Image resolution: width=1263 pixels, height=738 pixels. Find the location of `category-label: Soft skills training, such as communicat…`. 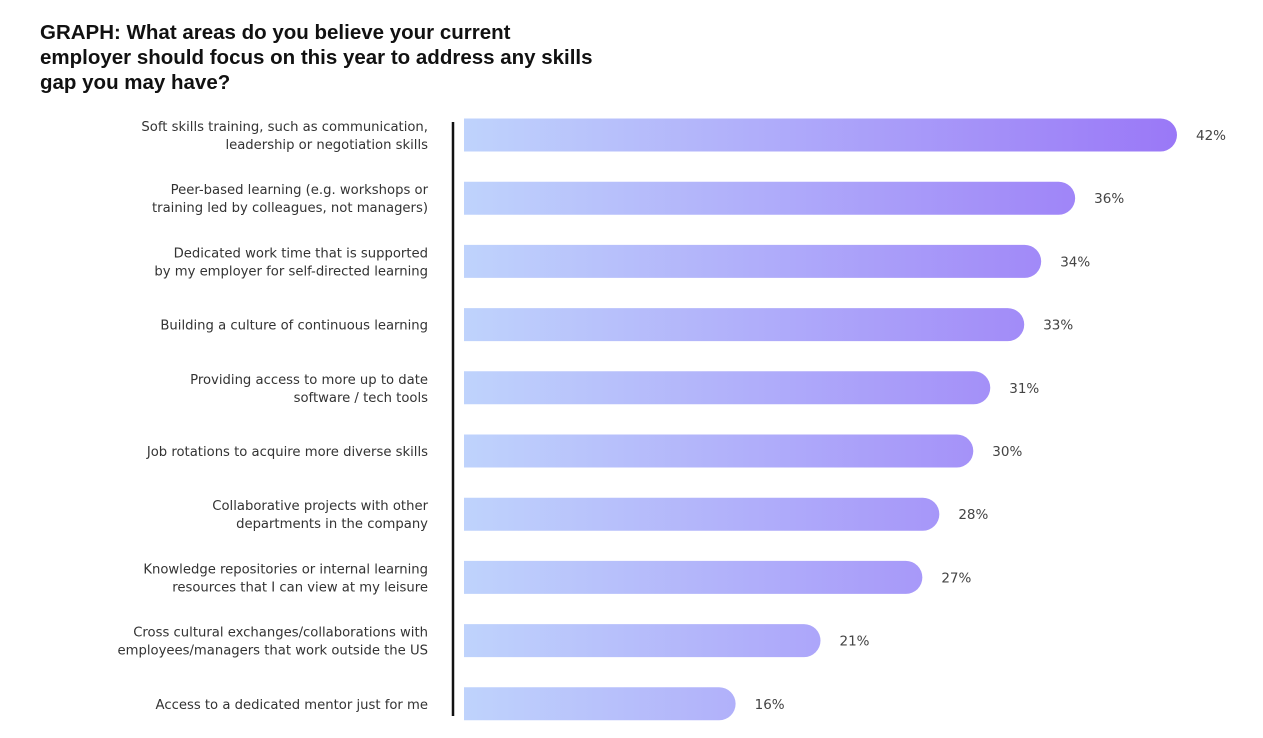

category-label: Soft skills training, such as communicat… is located at coordinates (284, 136).